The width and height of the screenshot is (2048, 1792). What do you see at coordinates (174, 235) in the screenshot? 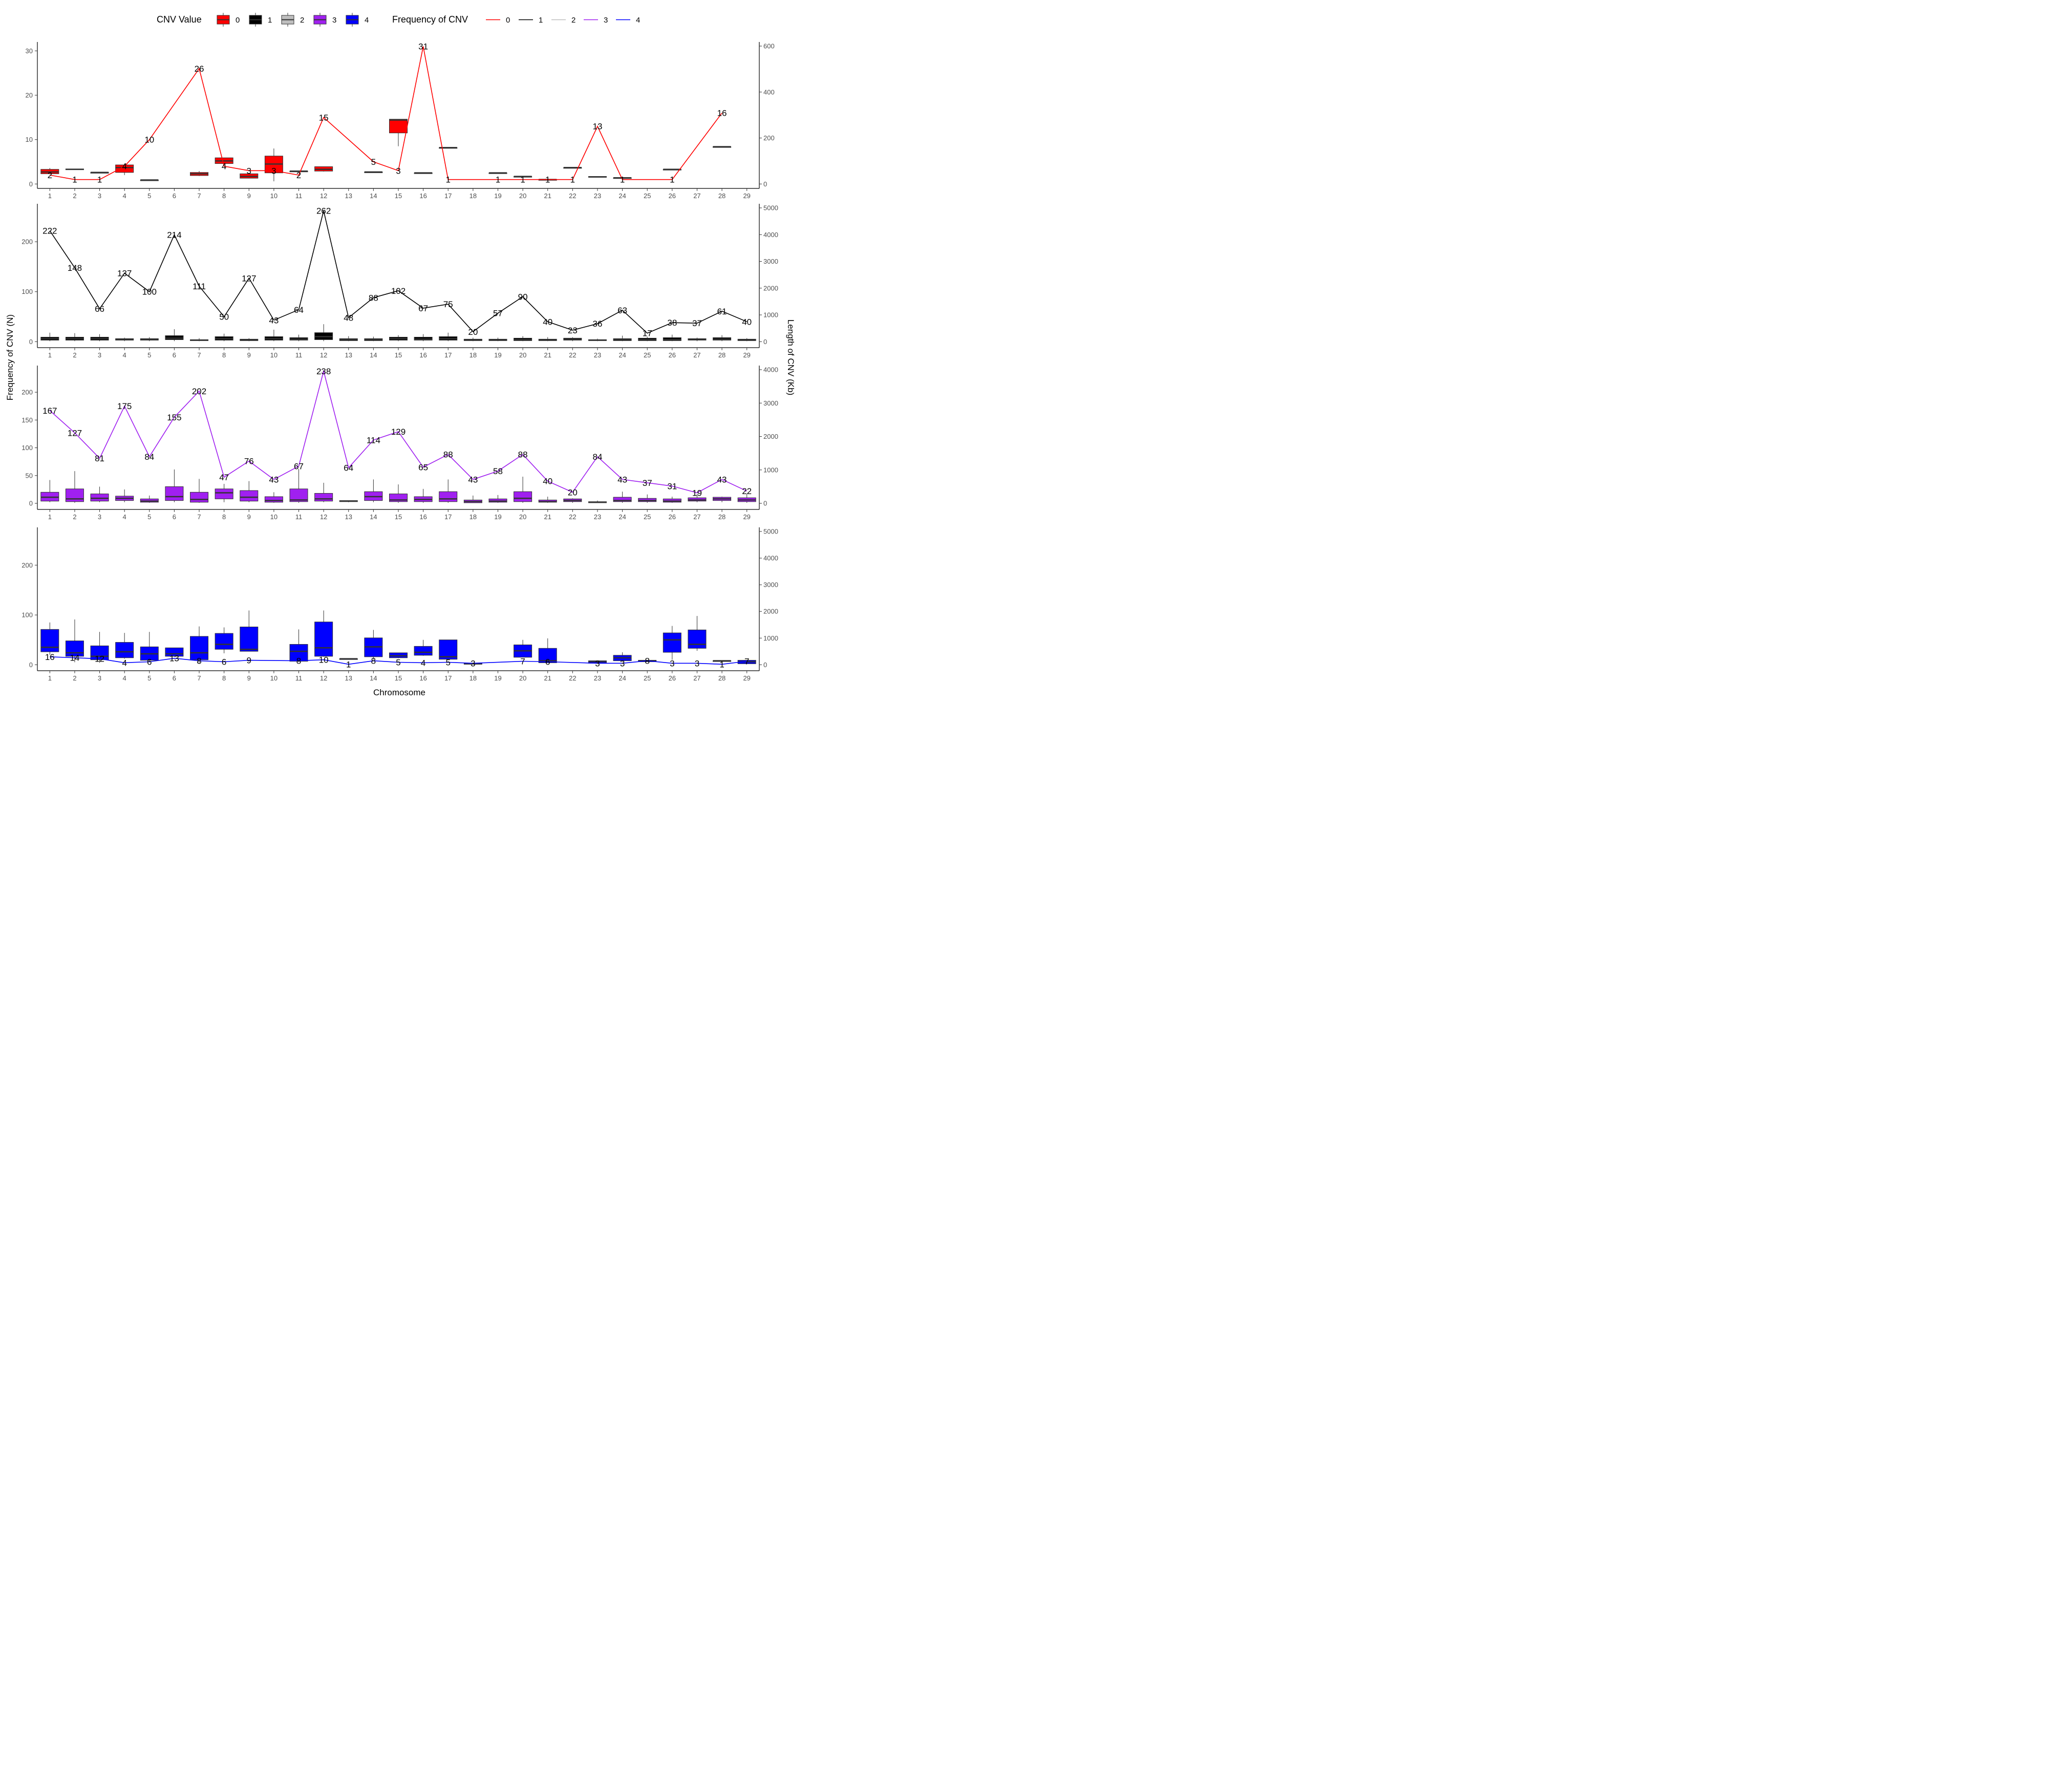
I see `frequency-label: 214` at bounding box center [174, 235].